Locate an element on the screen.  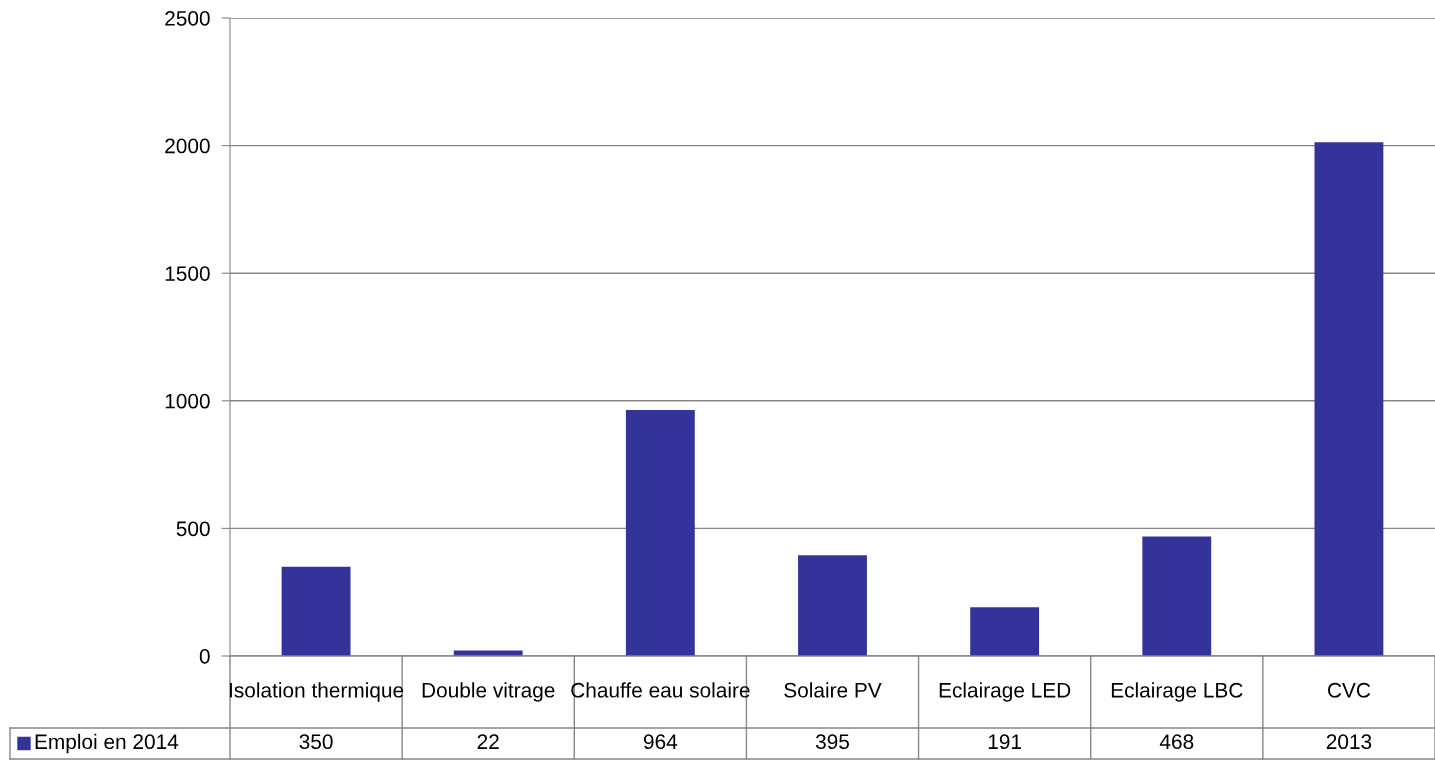
data-label: 468 is located at coordinates (1176, 742).